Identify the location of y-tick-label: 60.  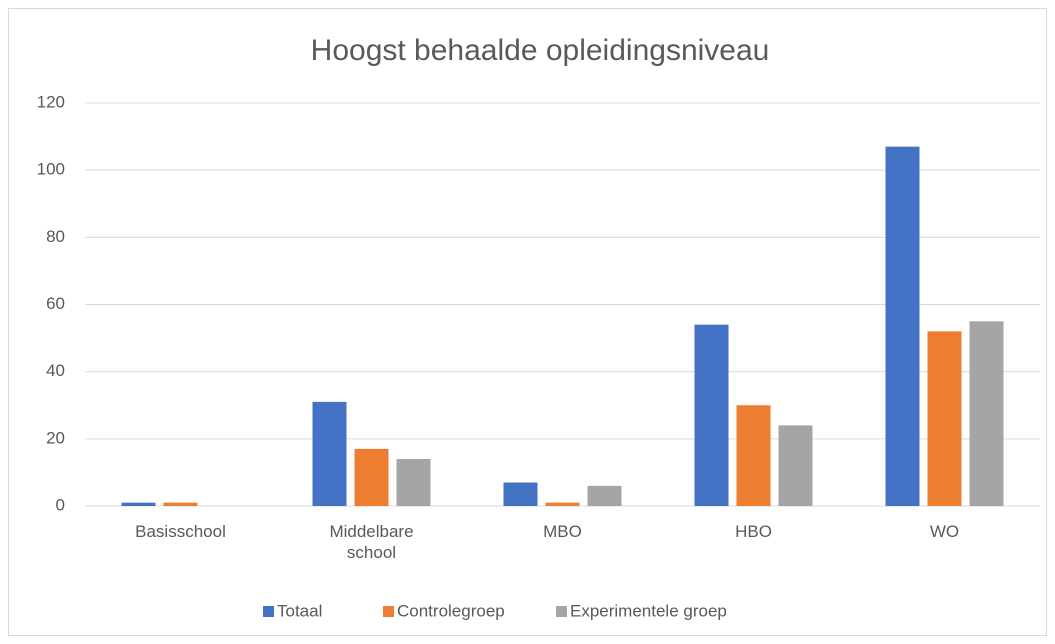
(55, 303).